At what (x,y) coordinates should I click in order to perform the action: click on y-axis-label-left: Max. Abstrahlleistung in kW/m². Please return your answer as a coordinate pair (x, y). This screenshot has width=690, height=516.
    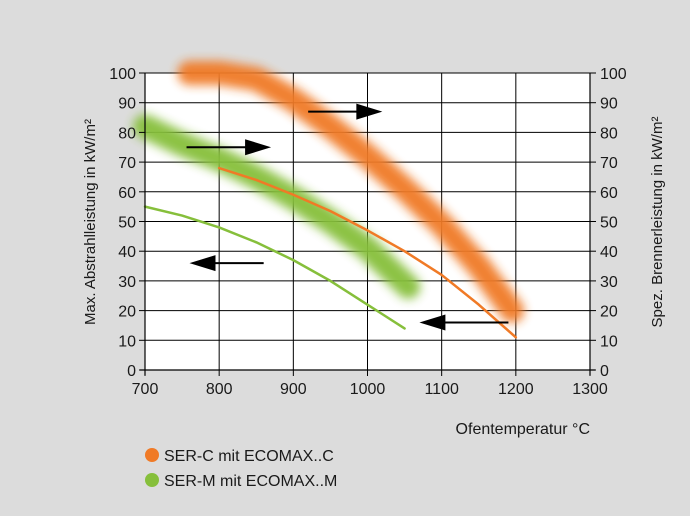
    Looking at the image, I should click on (90, 222).